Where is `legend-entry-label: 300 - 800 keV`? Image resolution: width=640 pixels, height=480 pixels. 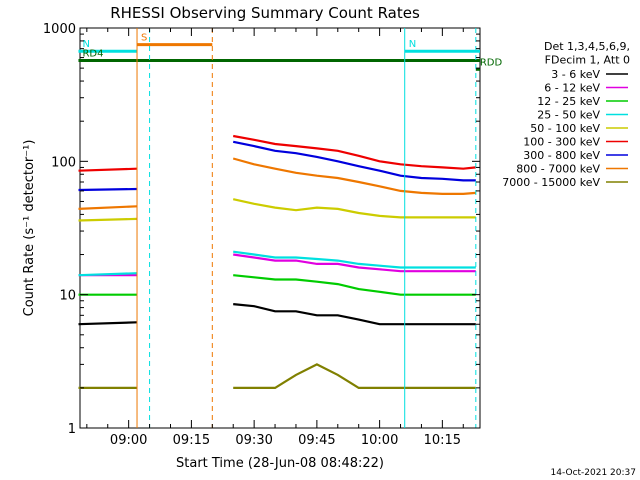
legend-entry-label: 300 - 800 keV is located at coordinates (561, 155).